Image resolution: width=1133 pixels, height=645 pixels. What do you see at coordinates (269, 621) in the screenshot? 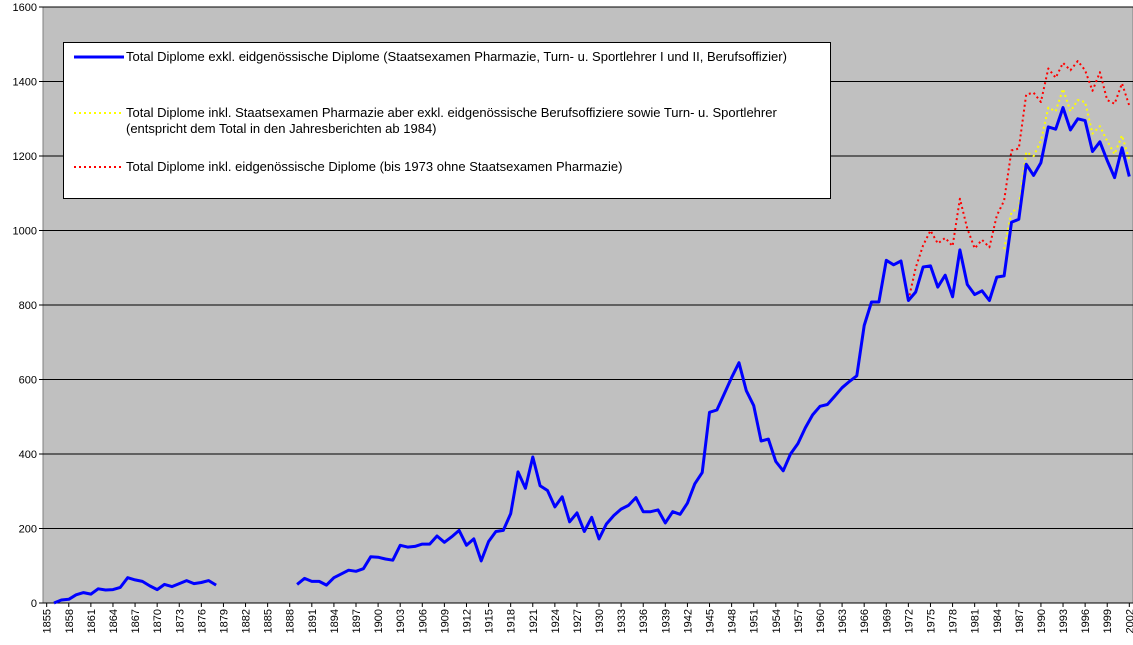
I see `x-tick-label: 1885` at bounding box center [269, 621].